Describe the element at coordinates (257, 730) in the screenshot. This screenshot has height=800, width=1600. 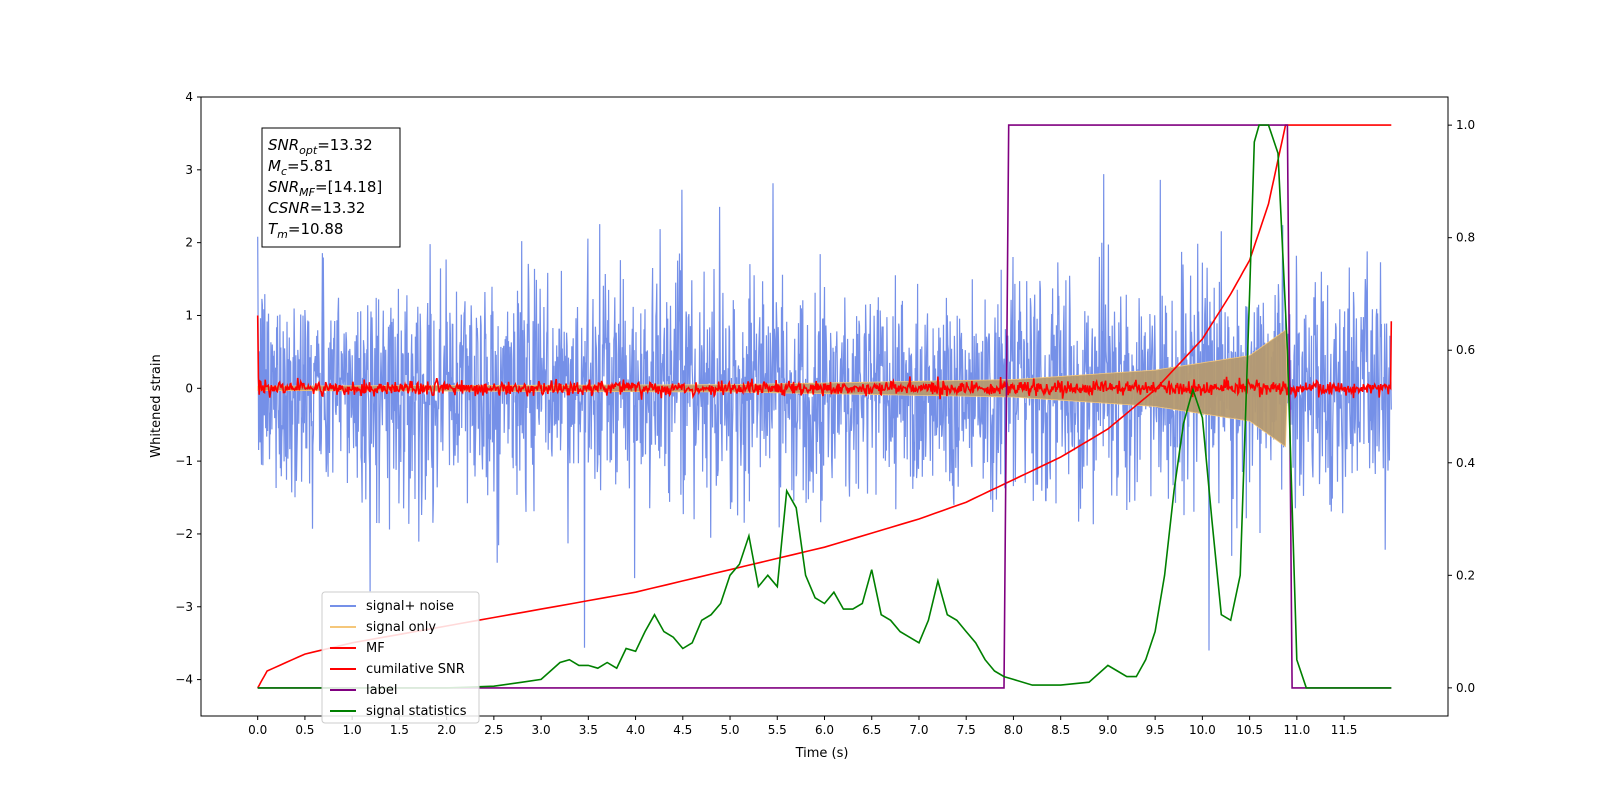
I see `x-tick-label: 0.0` at that location.